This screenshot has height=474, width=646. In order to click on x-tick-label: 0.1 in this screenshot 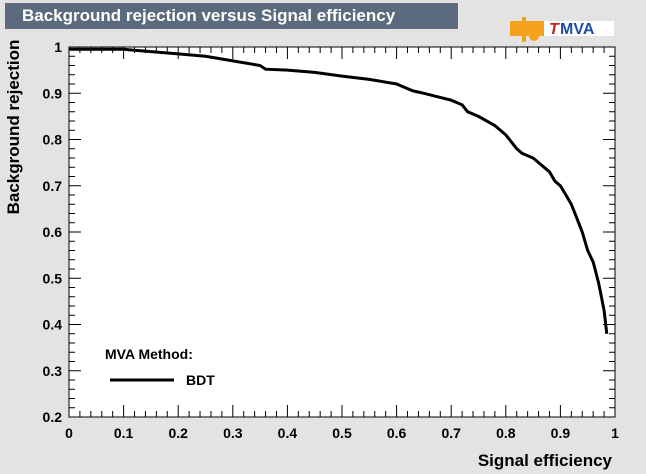, I will do `click(124, 433)`.